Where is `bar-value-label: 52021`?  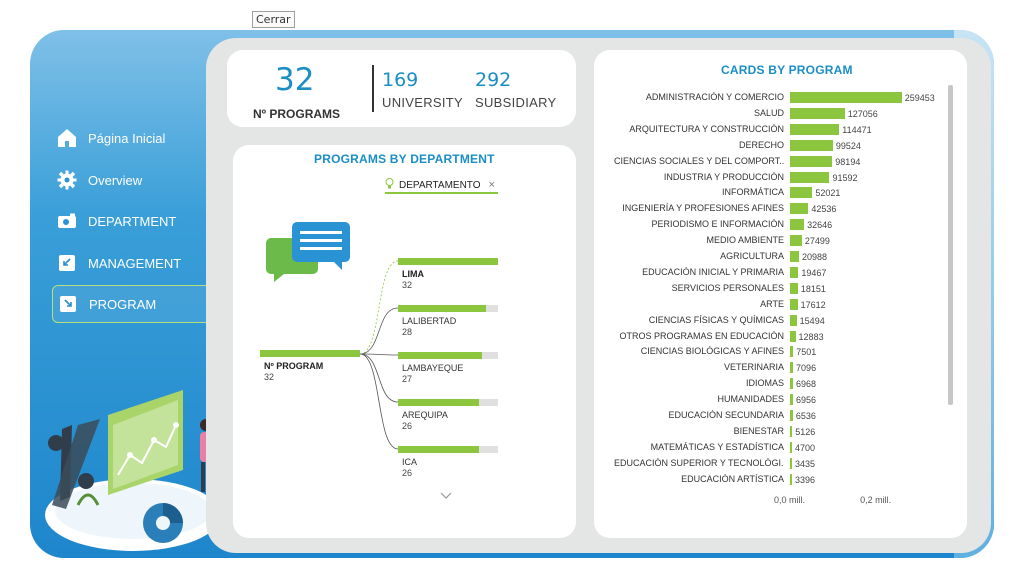 bar-value-label: 52021 is located at coordinates (828, 193).